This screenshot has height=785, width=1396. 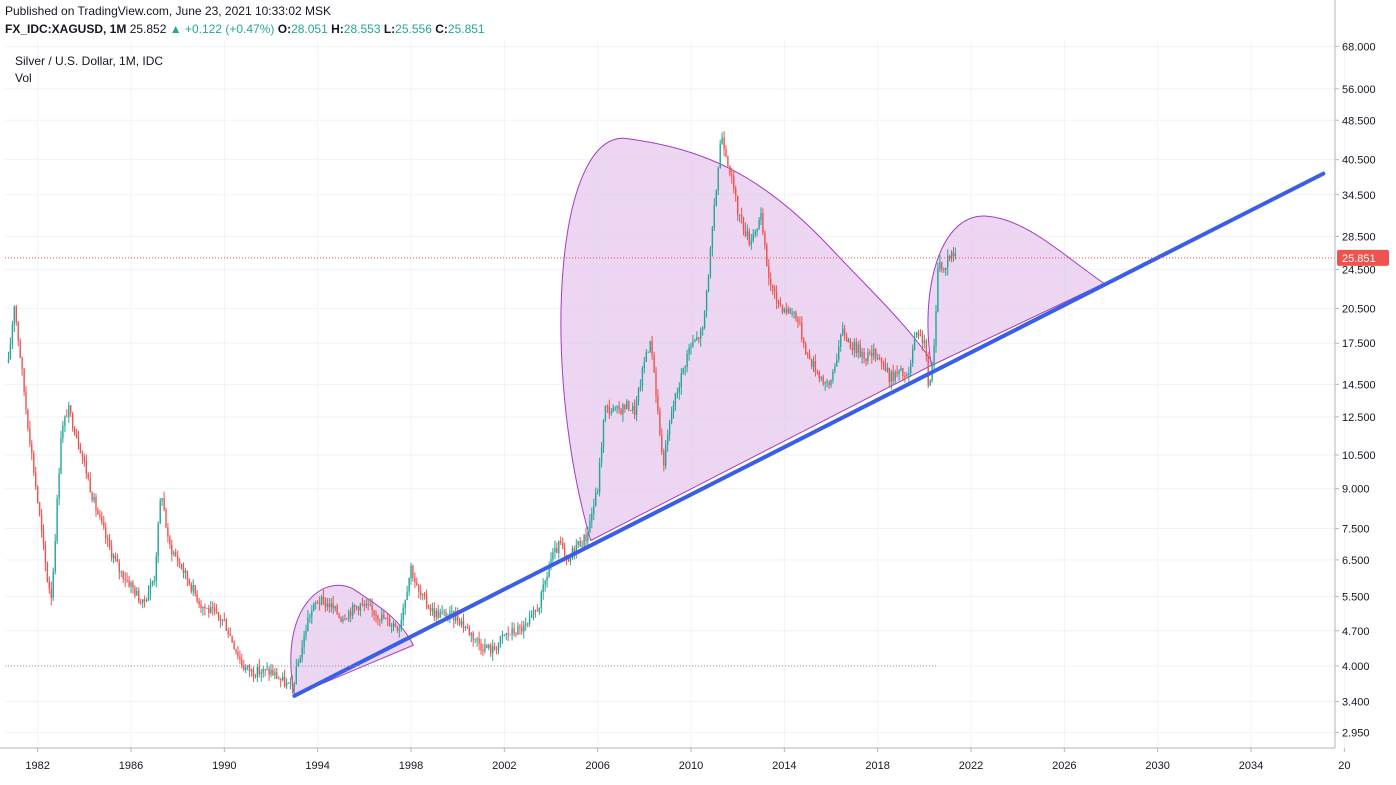 What do you see at coordinates (148, 29) in the screenshot?
I see `last-price: 25.852` at bounding box center [148, 29].